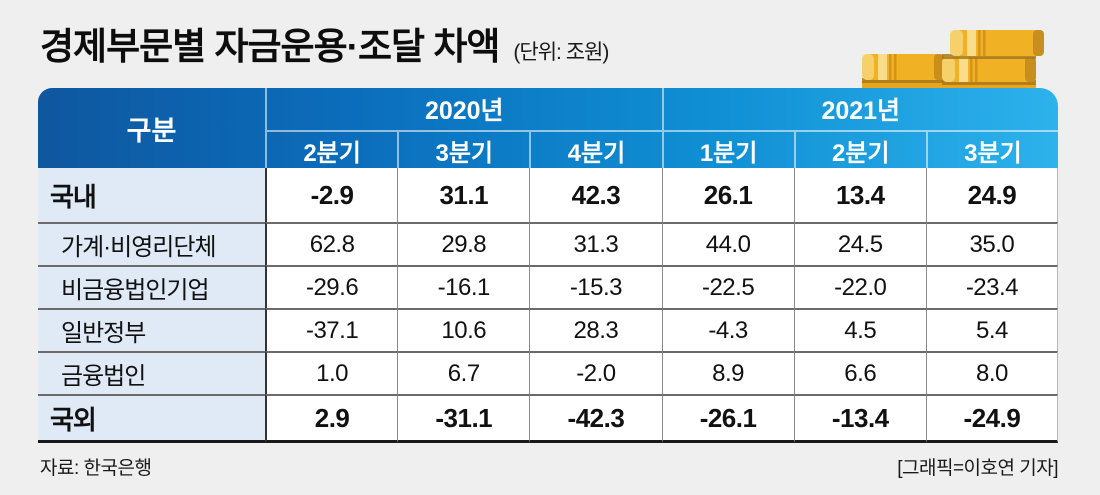 The height and width of the screenshot is (495, 1100). Describe the element at coordinates (331, 418) in the screenshot. I see `table-cell: 2.9` at that location.